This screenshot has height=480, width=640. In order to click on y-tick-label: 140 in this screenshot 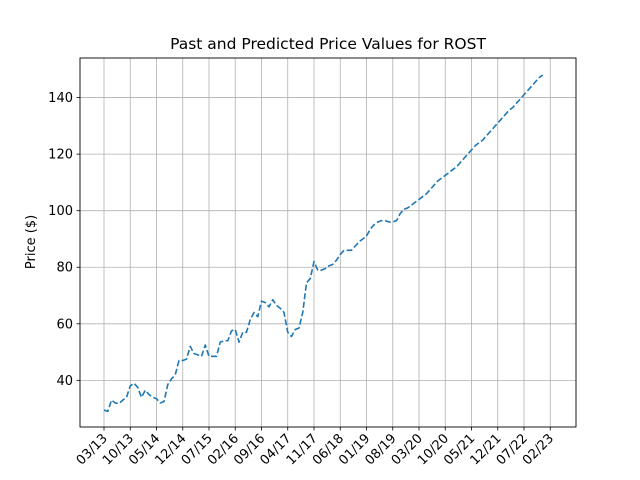, I will do `click(60, 98)`.